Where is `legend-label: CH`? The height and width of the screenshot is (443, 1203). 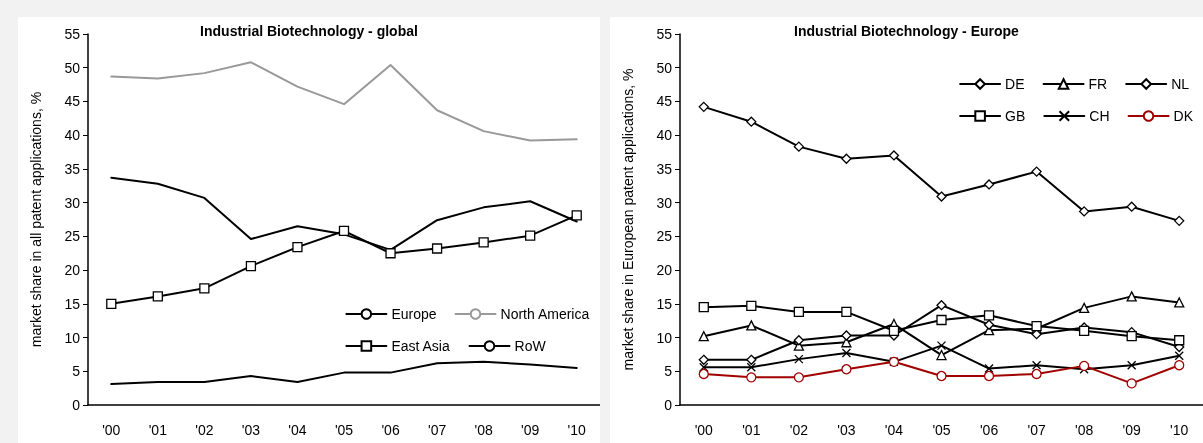
legend-label: CH is located at coordinates (1099, 116).